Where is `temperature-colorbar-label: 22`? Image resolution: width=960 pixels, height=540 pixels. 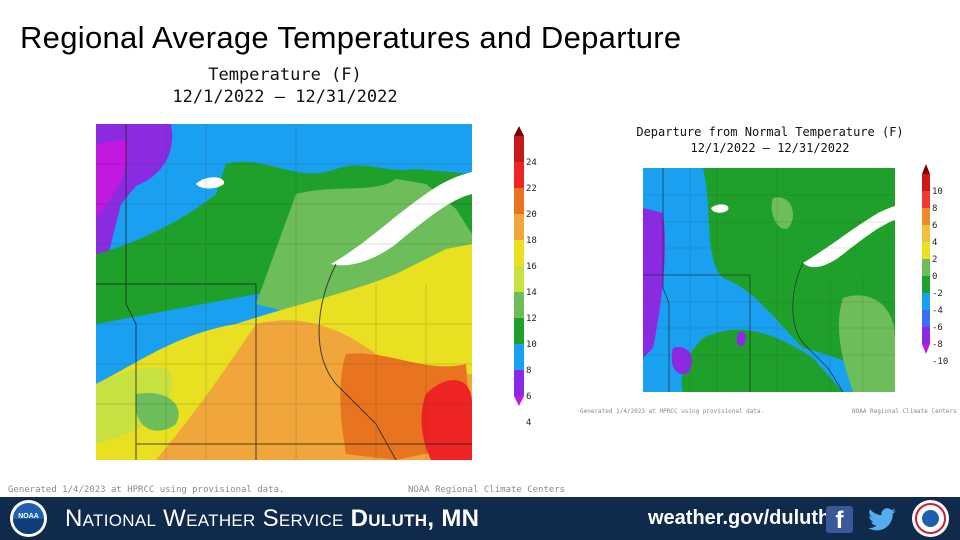 temperature-colorbar-label: 22 is located at coordinates (531, 189).